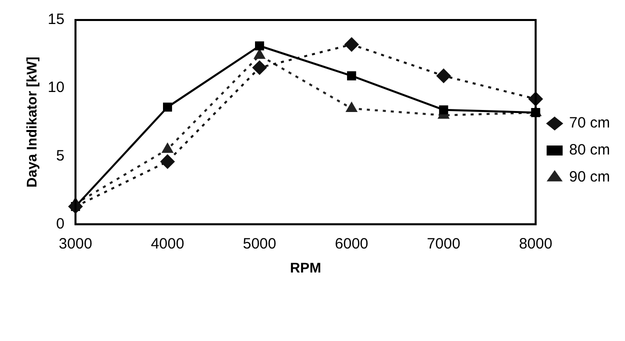  Describe the element at coordinates (589, 177) in the screenshot. I see `legend-label: 90 cm` at that location.